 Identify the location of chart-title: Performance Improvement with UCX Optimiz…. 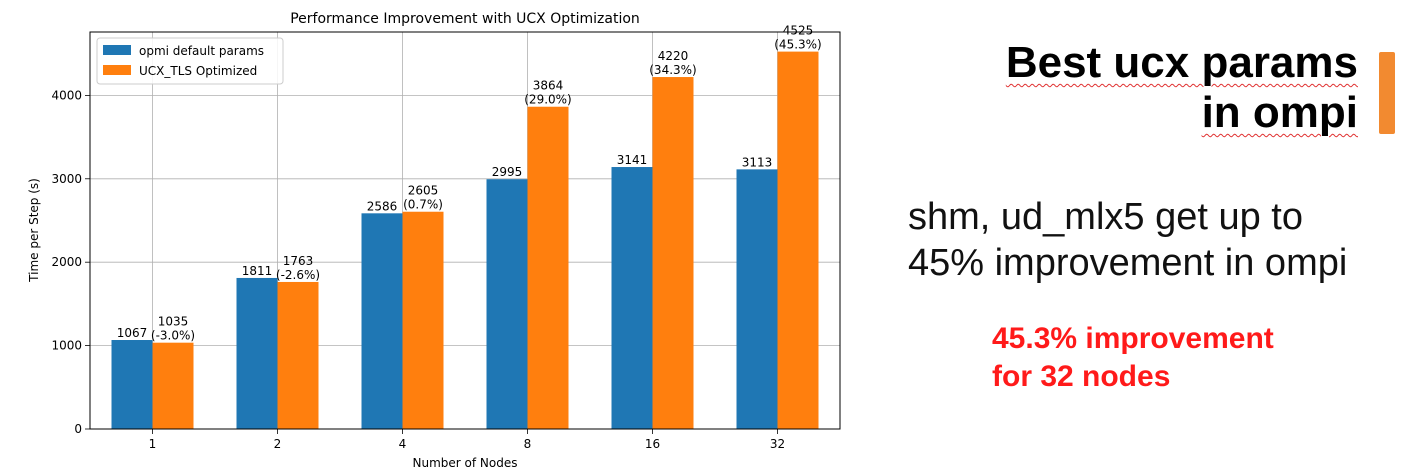
(465, 19).